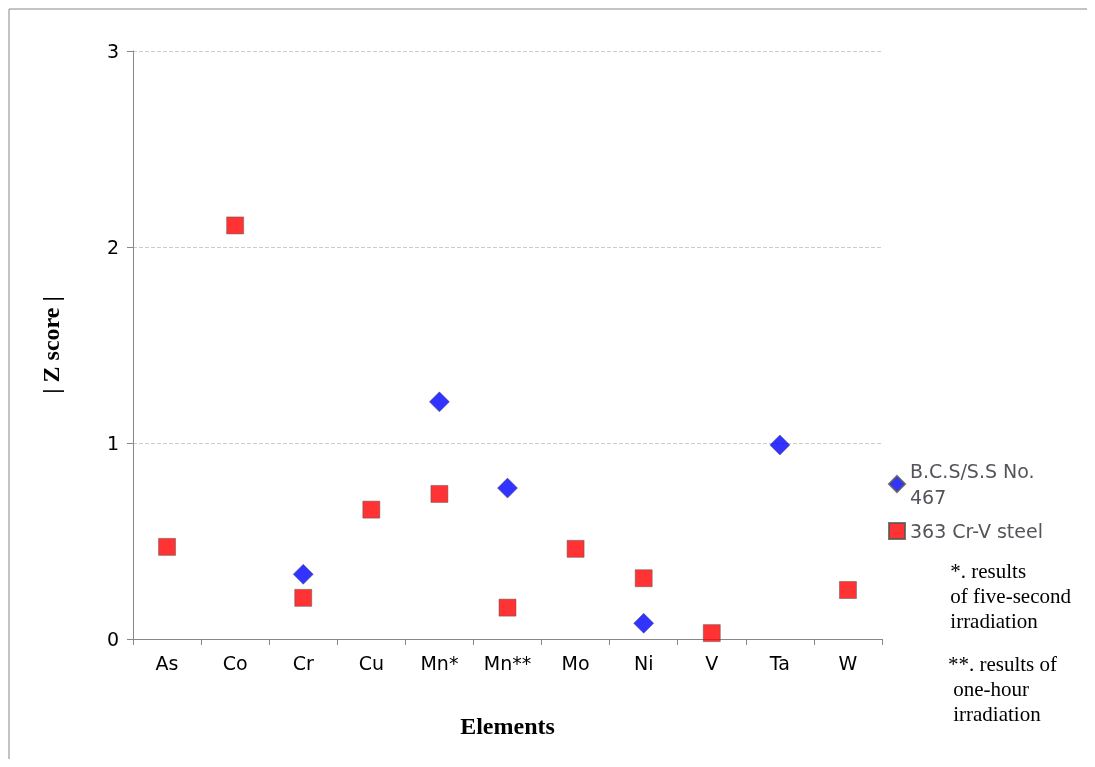  What do you see at coordinates (975, 484) in the screenshot?
I see `legend-label: B.C.S/S.S No. 467` at bounding box center [975, 484].